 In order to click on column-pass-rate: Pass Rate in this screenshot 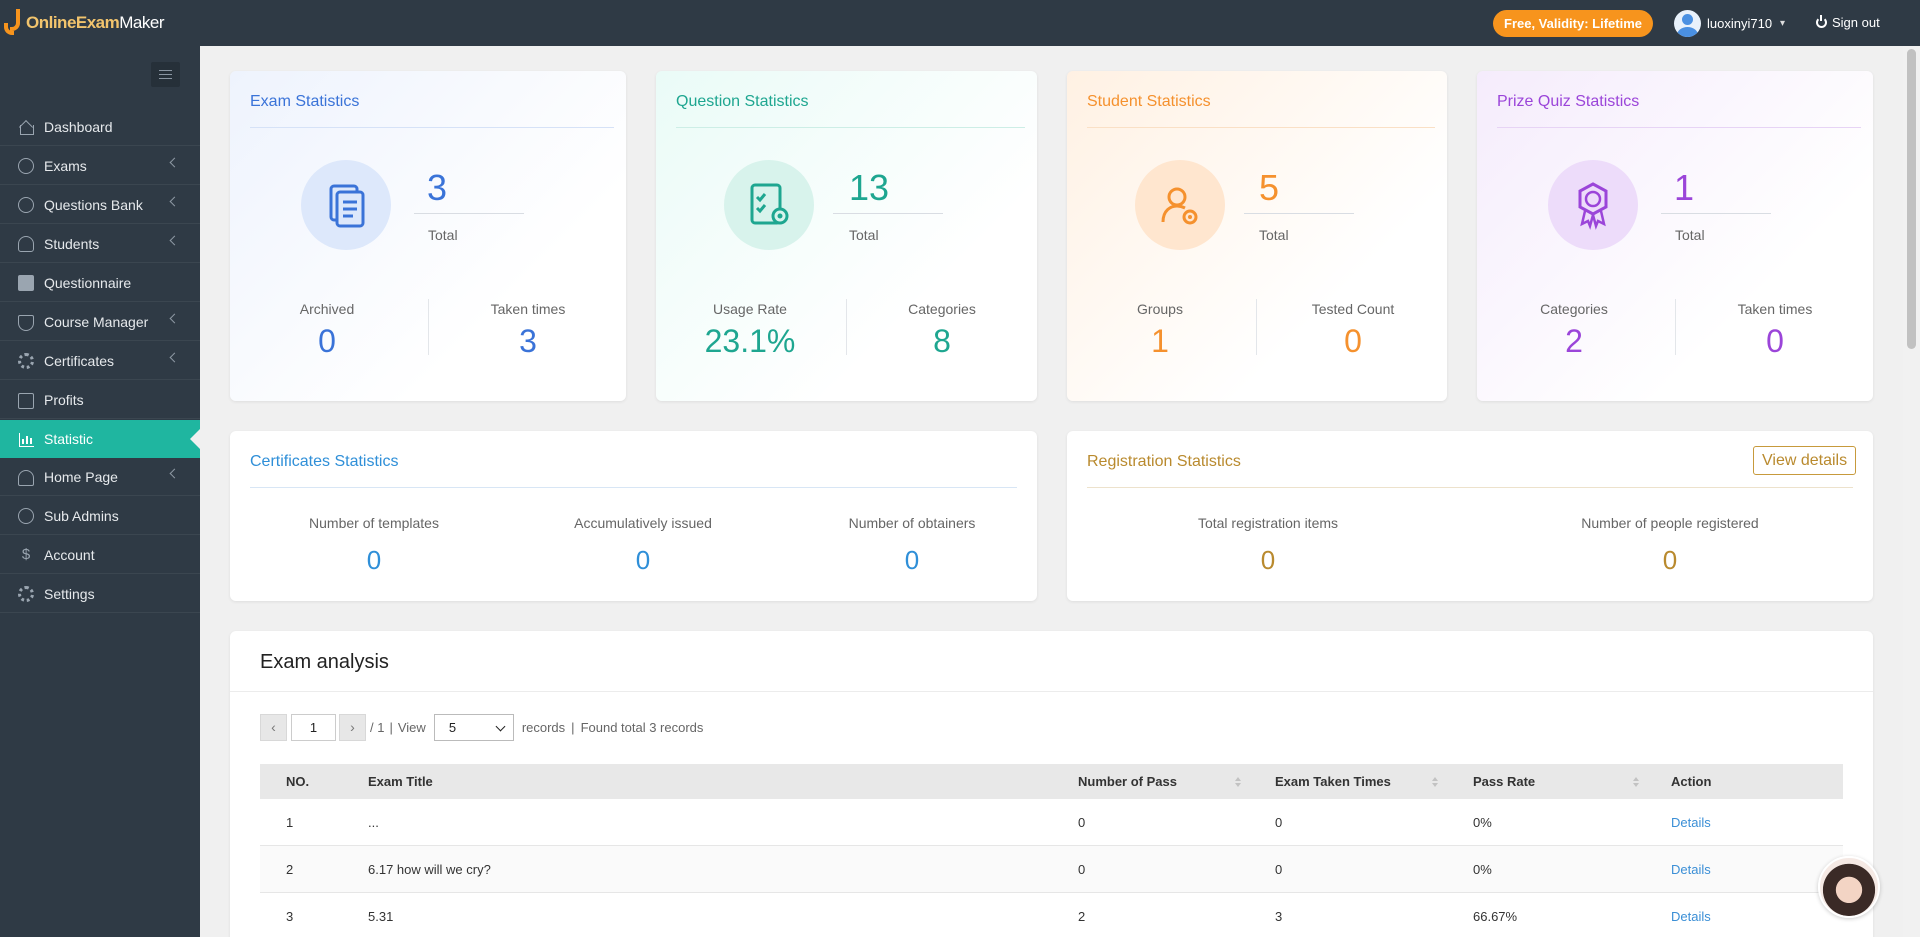, I will do `click(1504, 781)`.